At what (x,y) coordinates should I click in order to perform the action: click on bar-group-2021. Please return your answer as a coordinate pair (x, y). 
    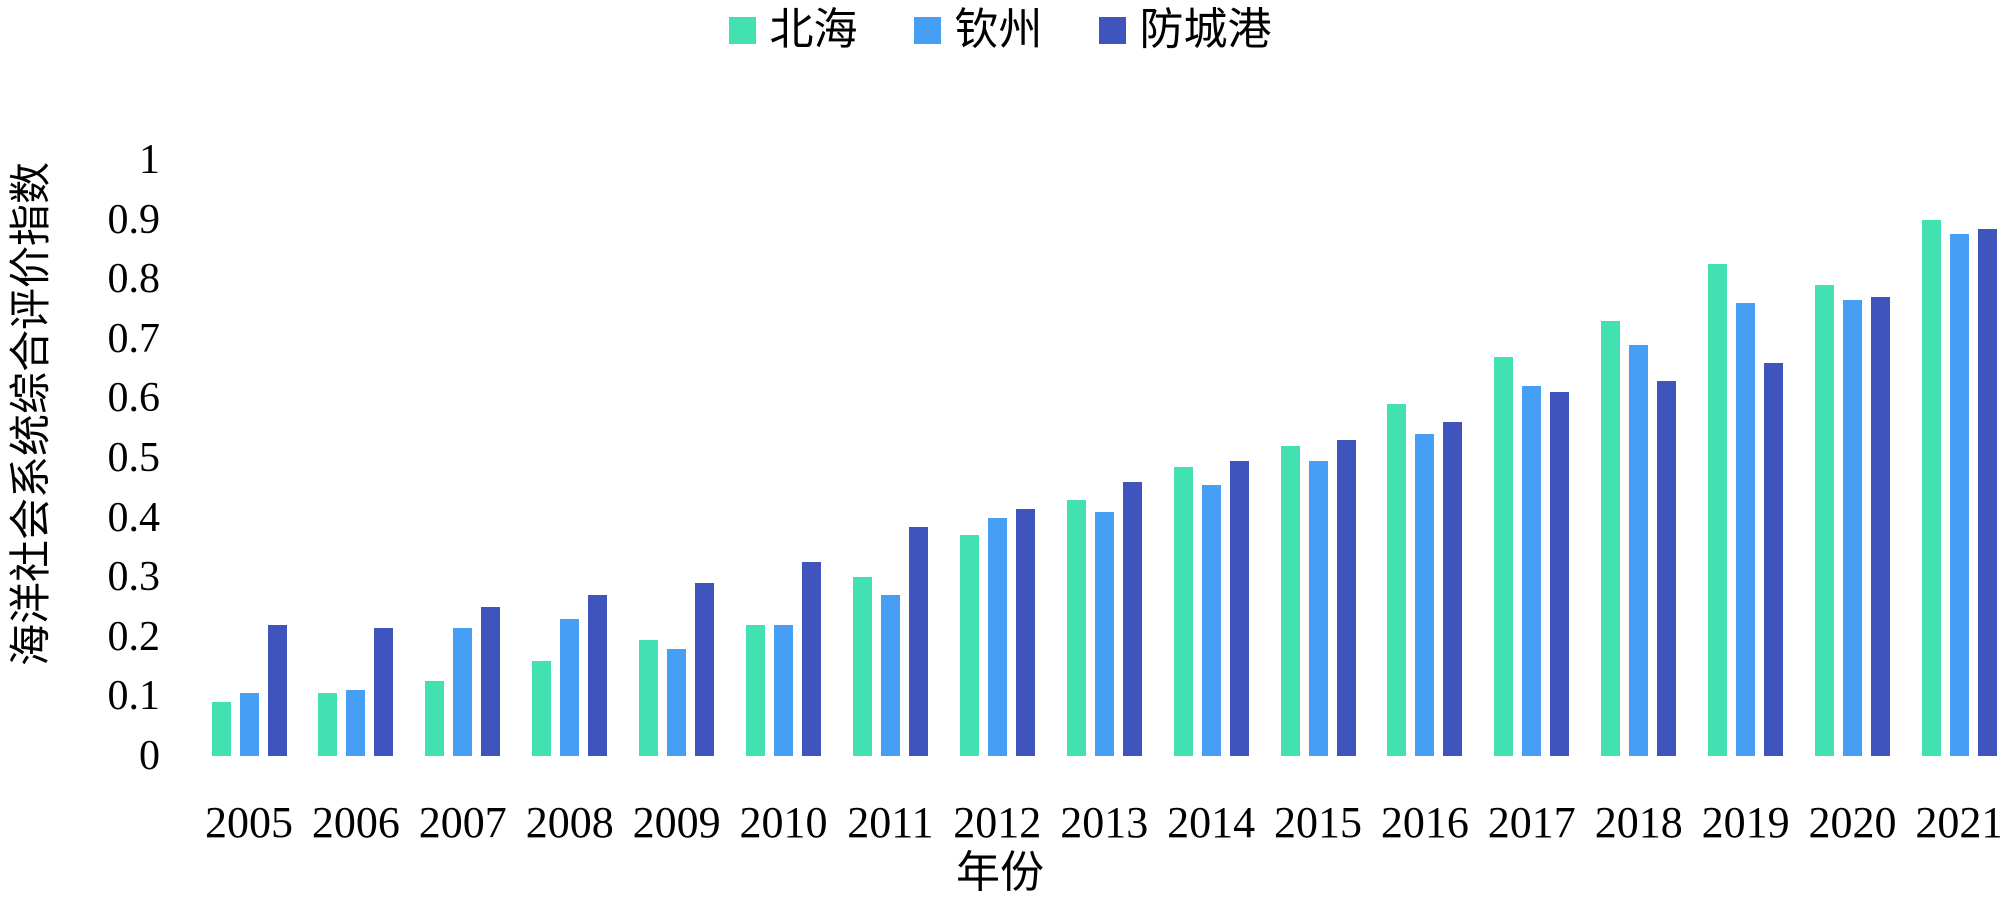
    Looking at the image, I should click on (1959, 488).